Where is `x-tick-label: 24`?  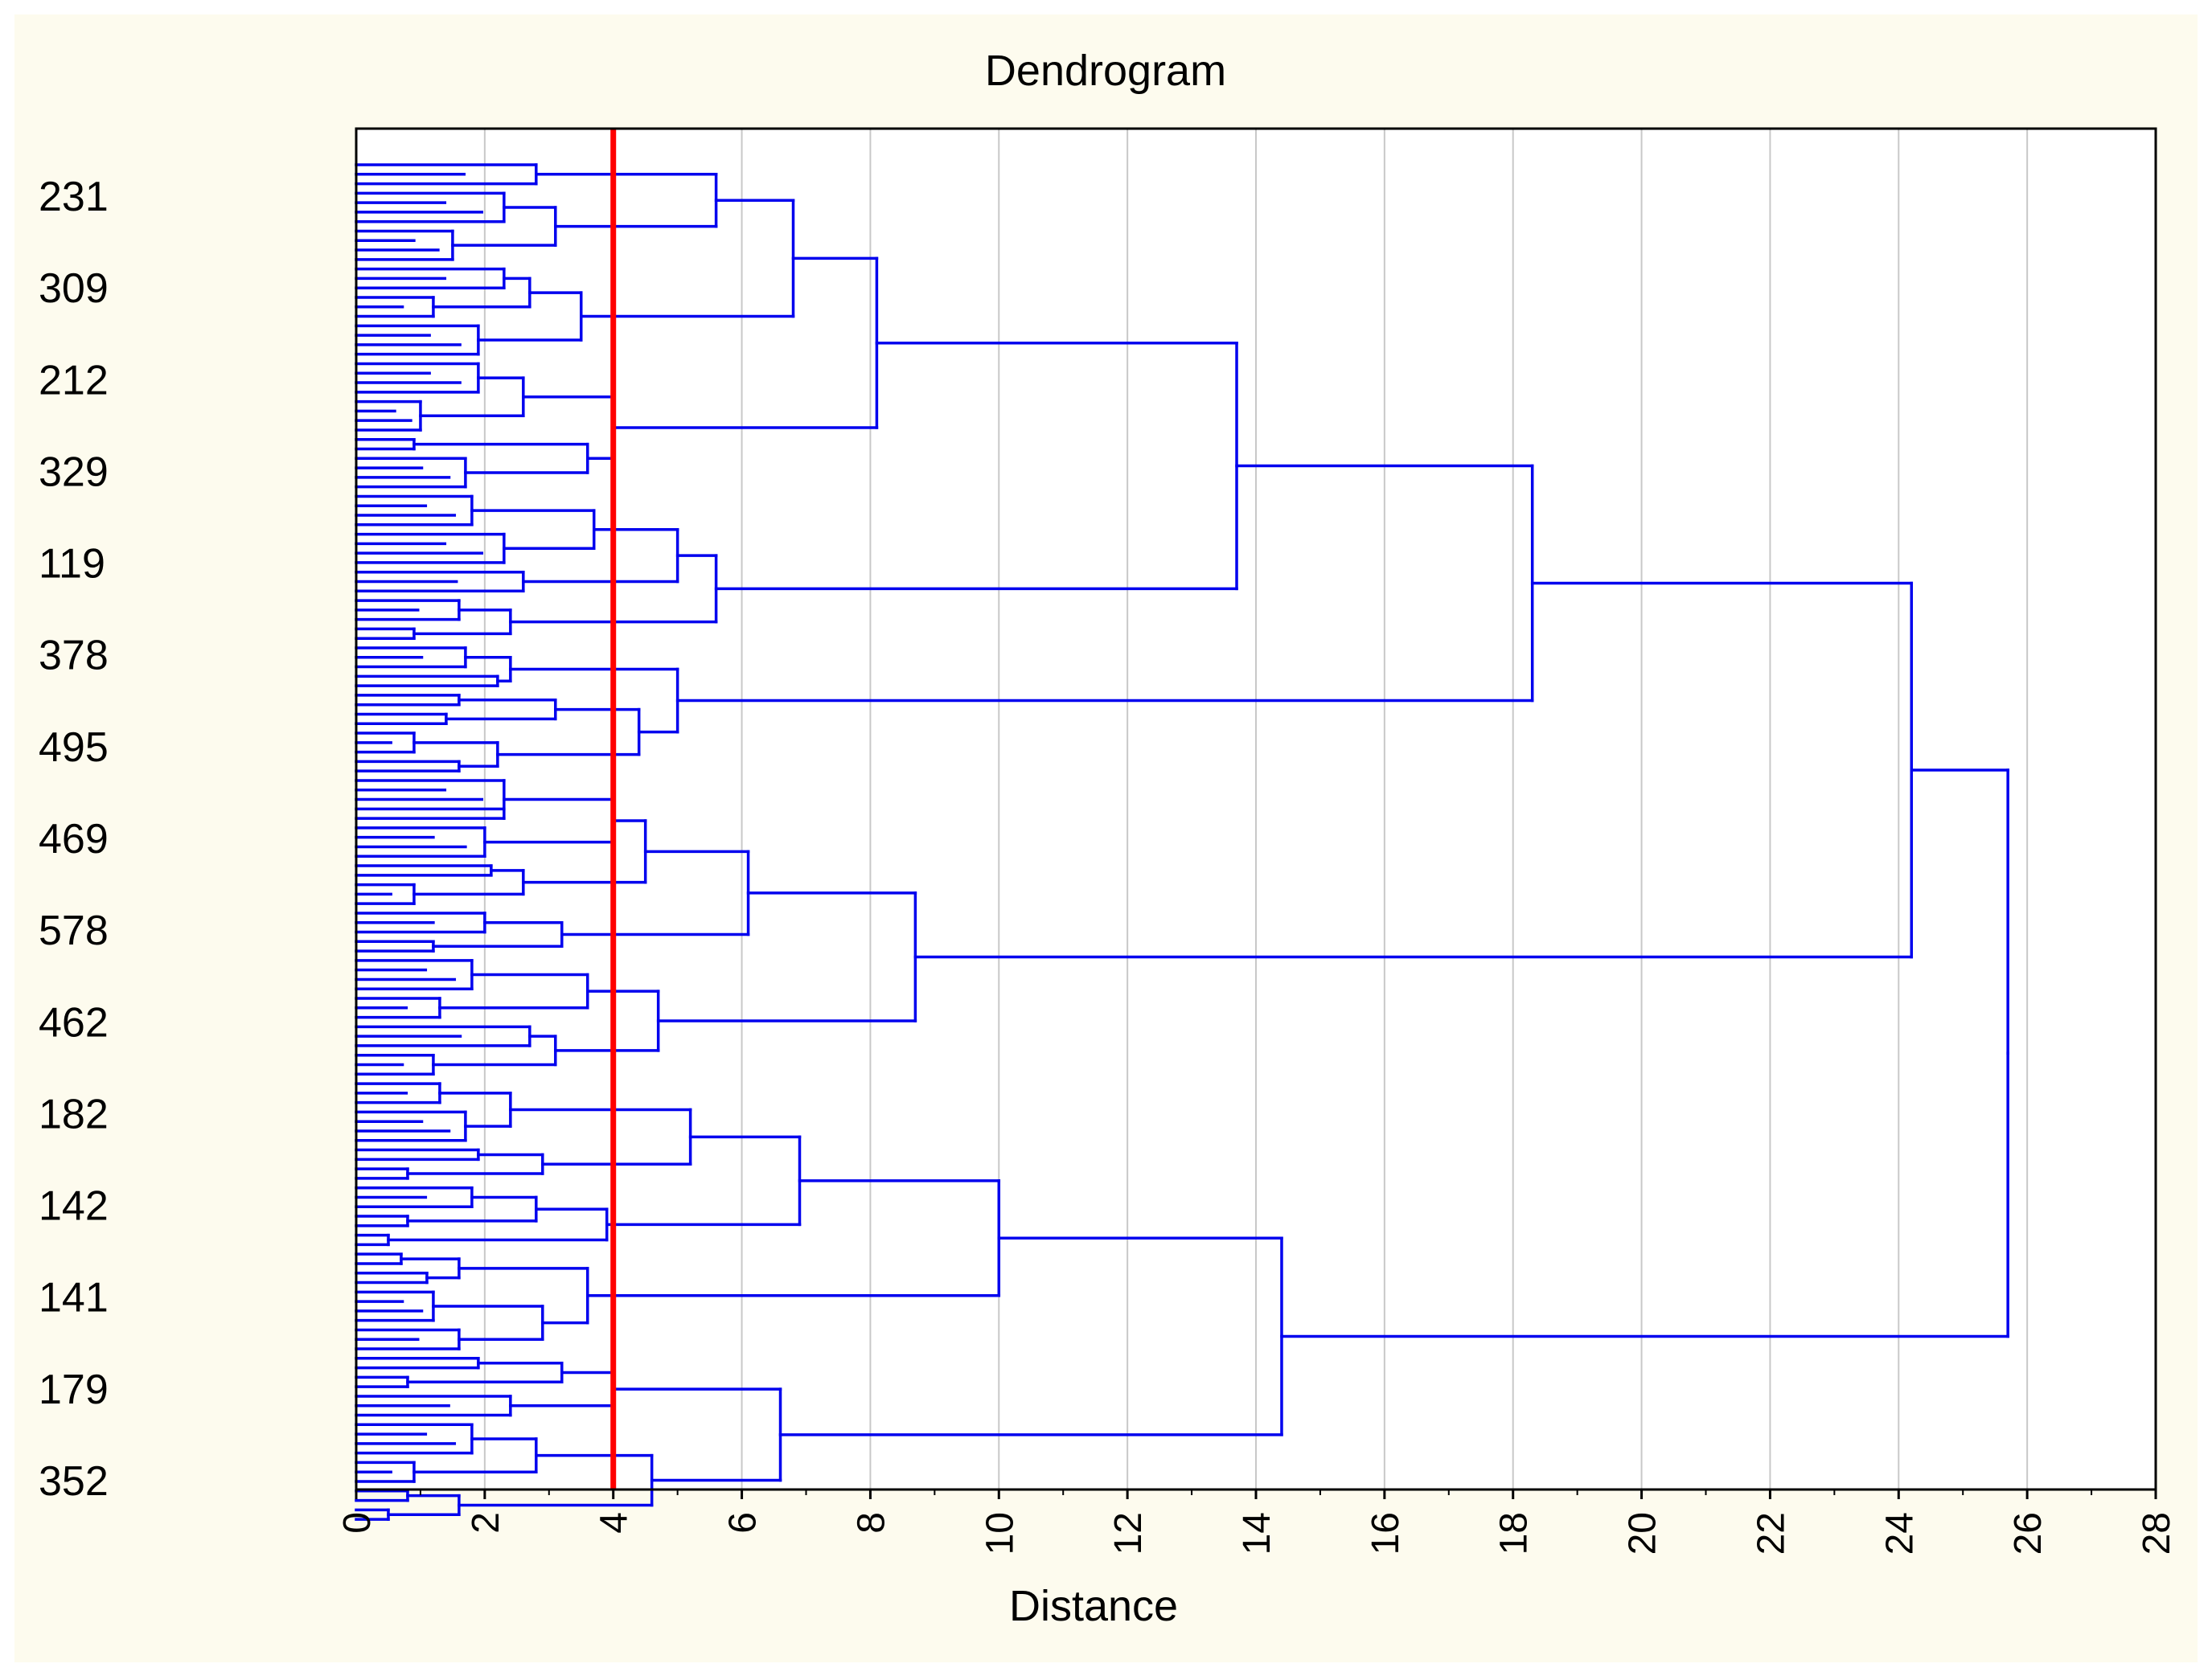 x-tick-label: 24 is located at coordinates (1899, 1533).